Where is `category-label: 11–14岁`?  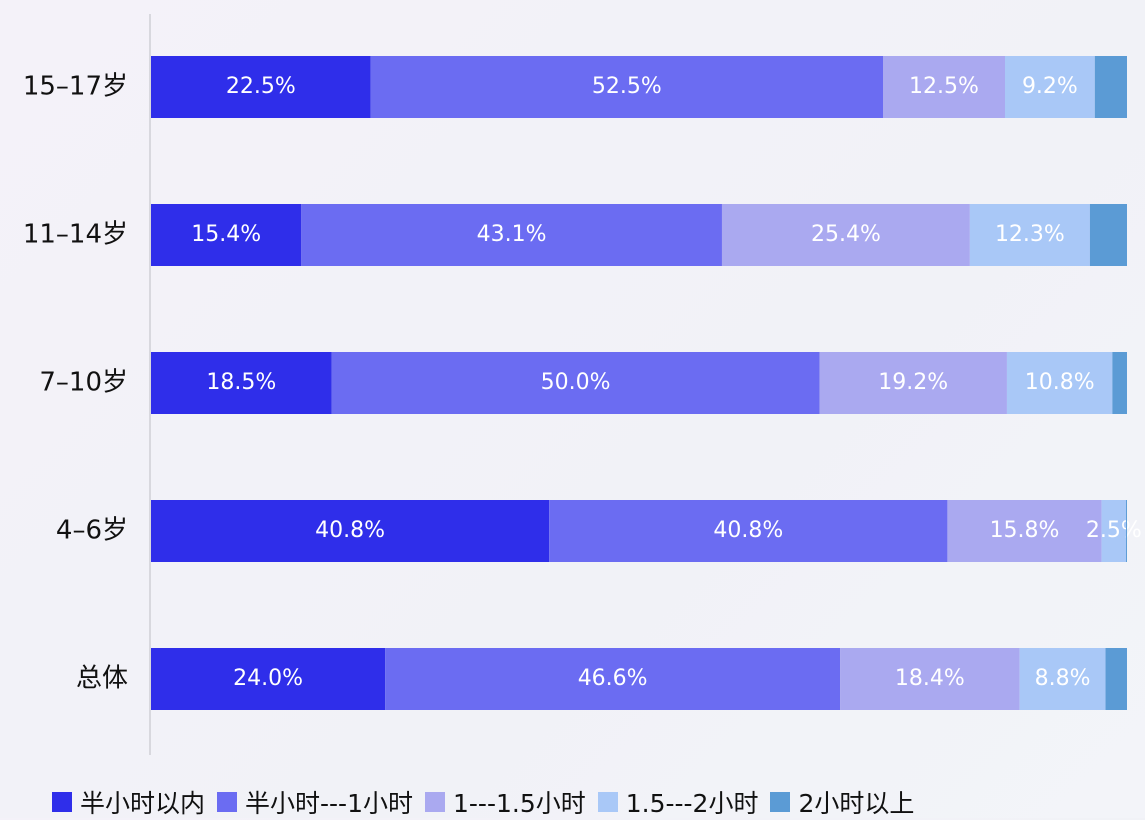
category-label: 11–14岁 is located at coordinates (75, 235).